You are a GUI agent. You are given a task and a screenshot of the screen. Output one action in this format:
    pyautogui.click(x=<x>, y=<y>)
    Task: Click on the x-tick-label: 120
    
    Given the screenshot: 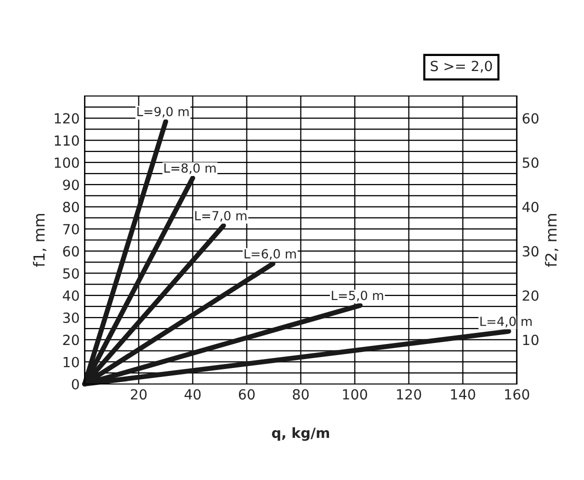 What is the action you would take?
    pyautogui.click(x=409, y=394)
    